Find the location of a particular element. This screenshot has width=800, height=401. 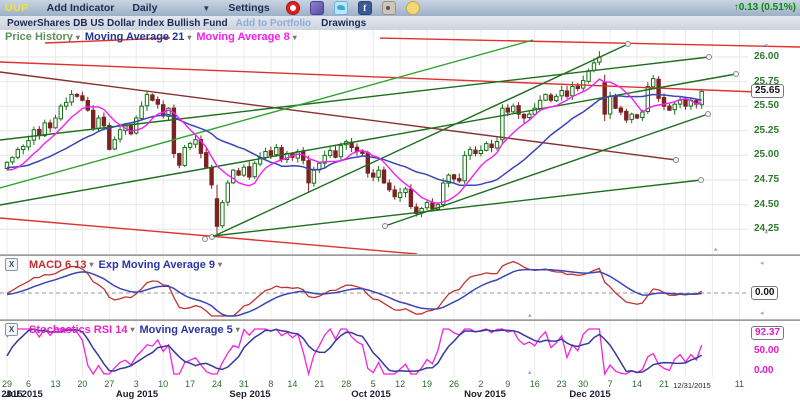

stoch-value-box: 92.37 is located at coordinates (768, 333).